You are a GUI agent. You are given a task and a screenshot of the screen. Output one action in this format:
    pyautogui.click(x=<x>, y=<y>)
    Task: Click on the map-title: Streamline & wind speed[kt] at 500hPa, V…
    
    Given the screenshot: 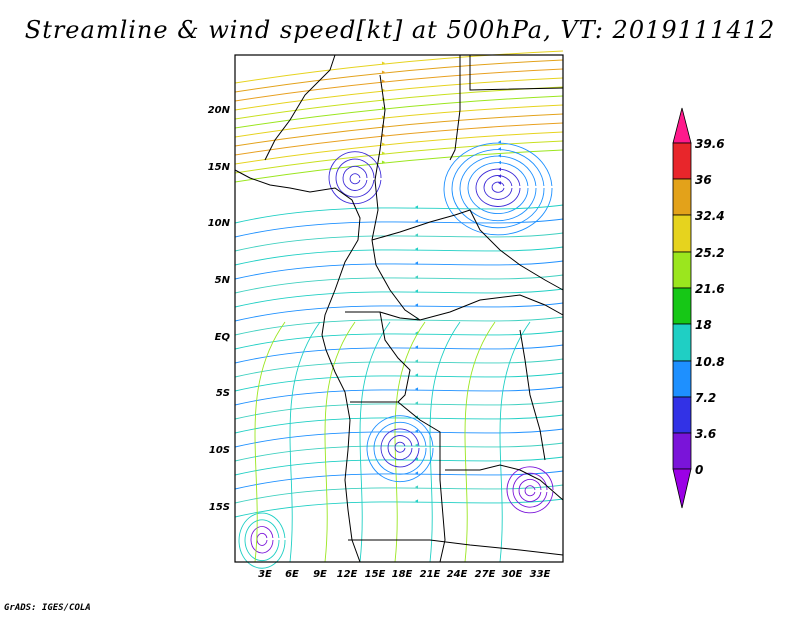 What is the action you would take?
    pyautogui.click(x=400, y=30)
    